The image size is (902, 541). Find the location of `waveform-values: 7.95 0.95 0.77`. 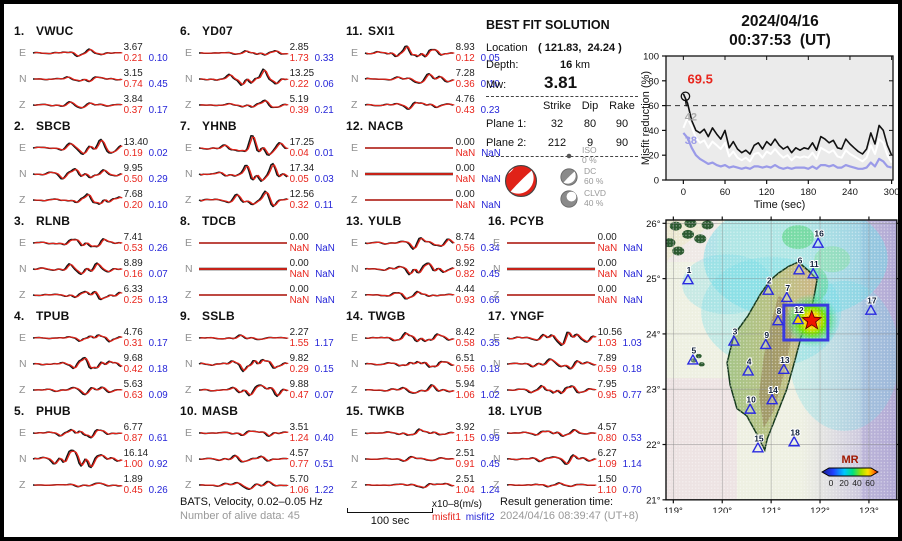

waveform-values: 7.95 0.95 0.77 is located at coordinates (623, 390).